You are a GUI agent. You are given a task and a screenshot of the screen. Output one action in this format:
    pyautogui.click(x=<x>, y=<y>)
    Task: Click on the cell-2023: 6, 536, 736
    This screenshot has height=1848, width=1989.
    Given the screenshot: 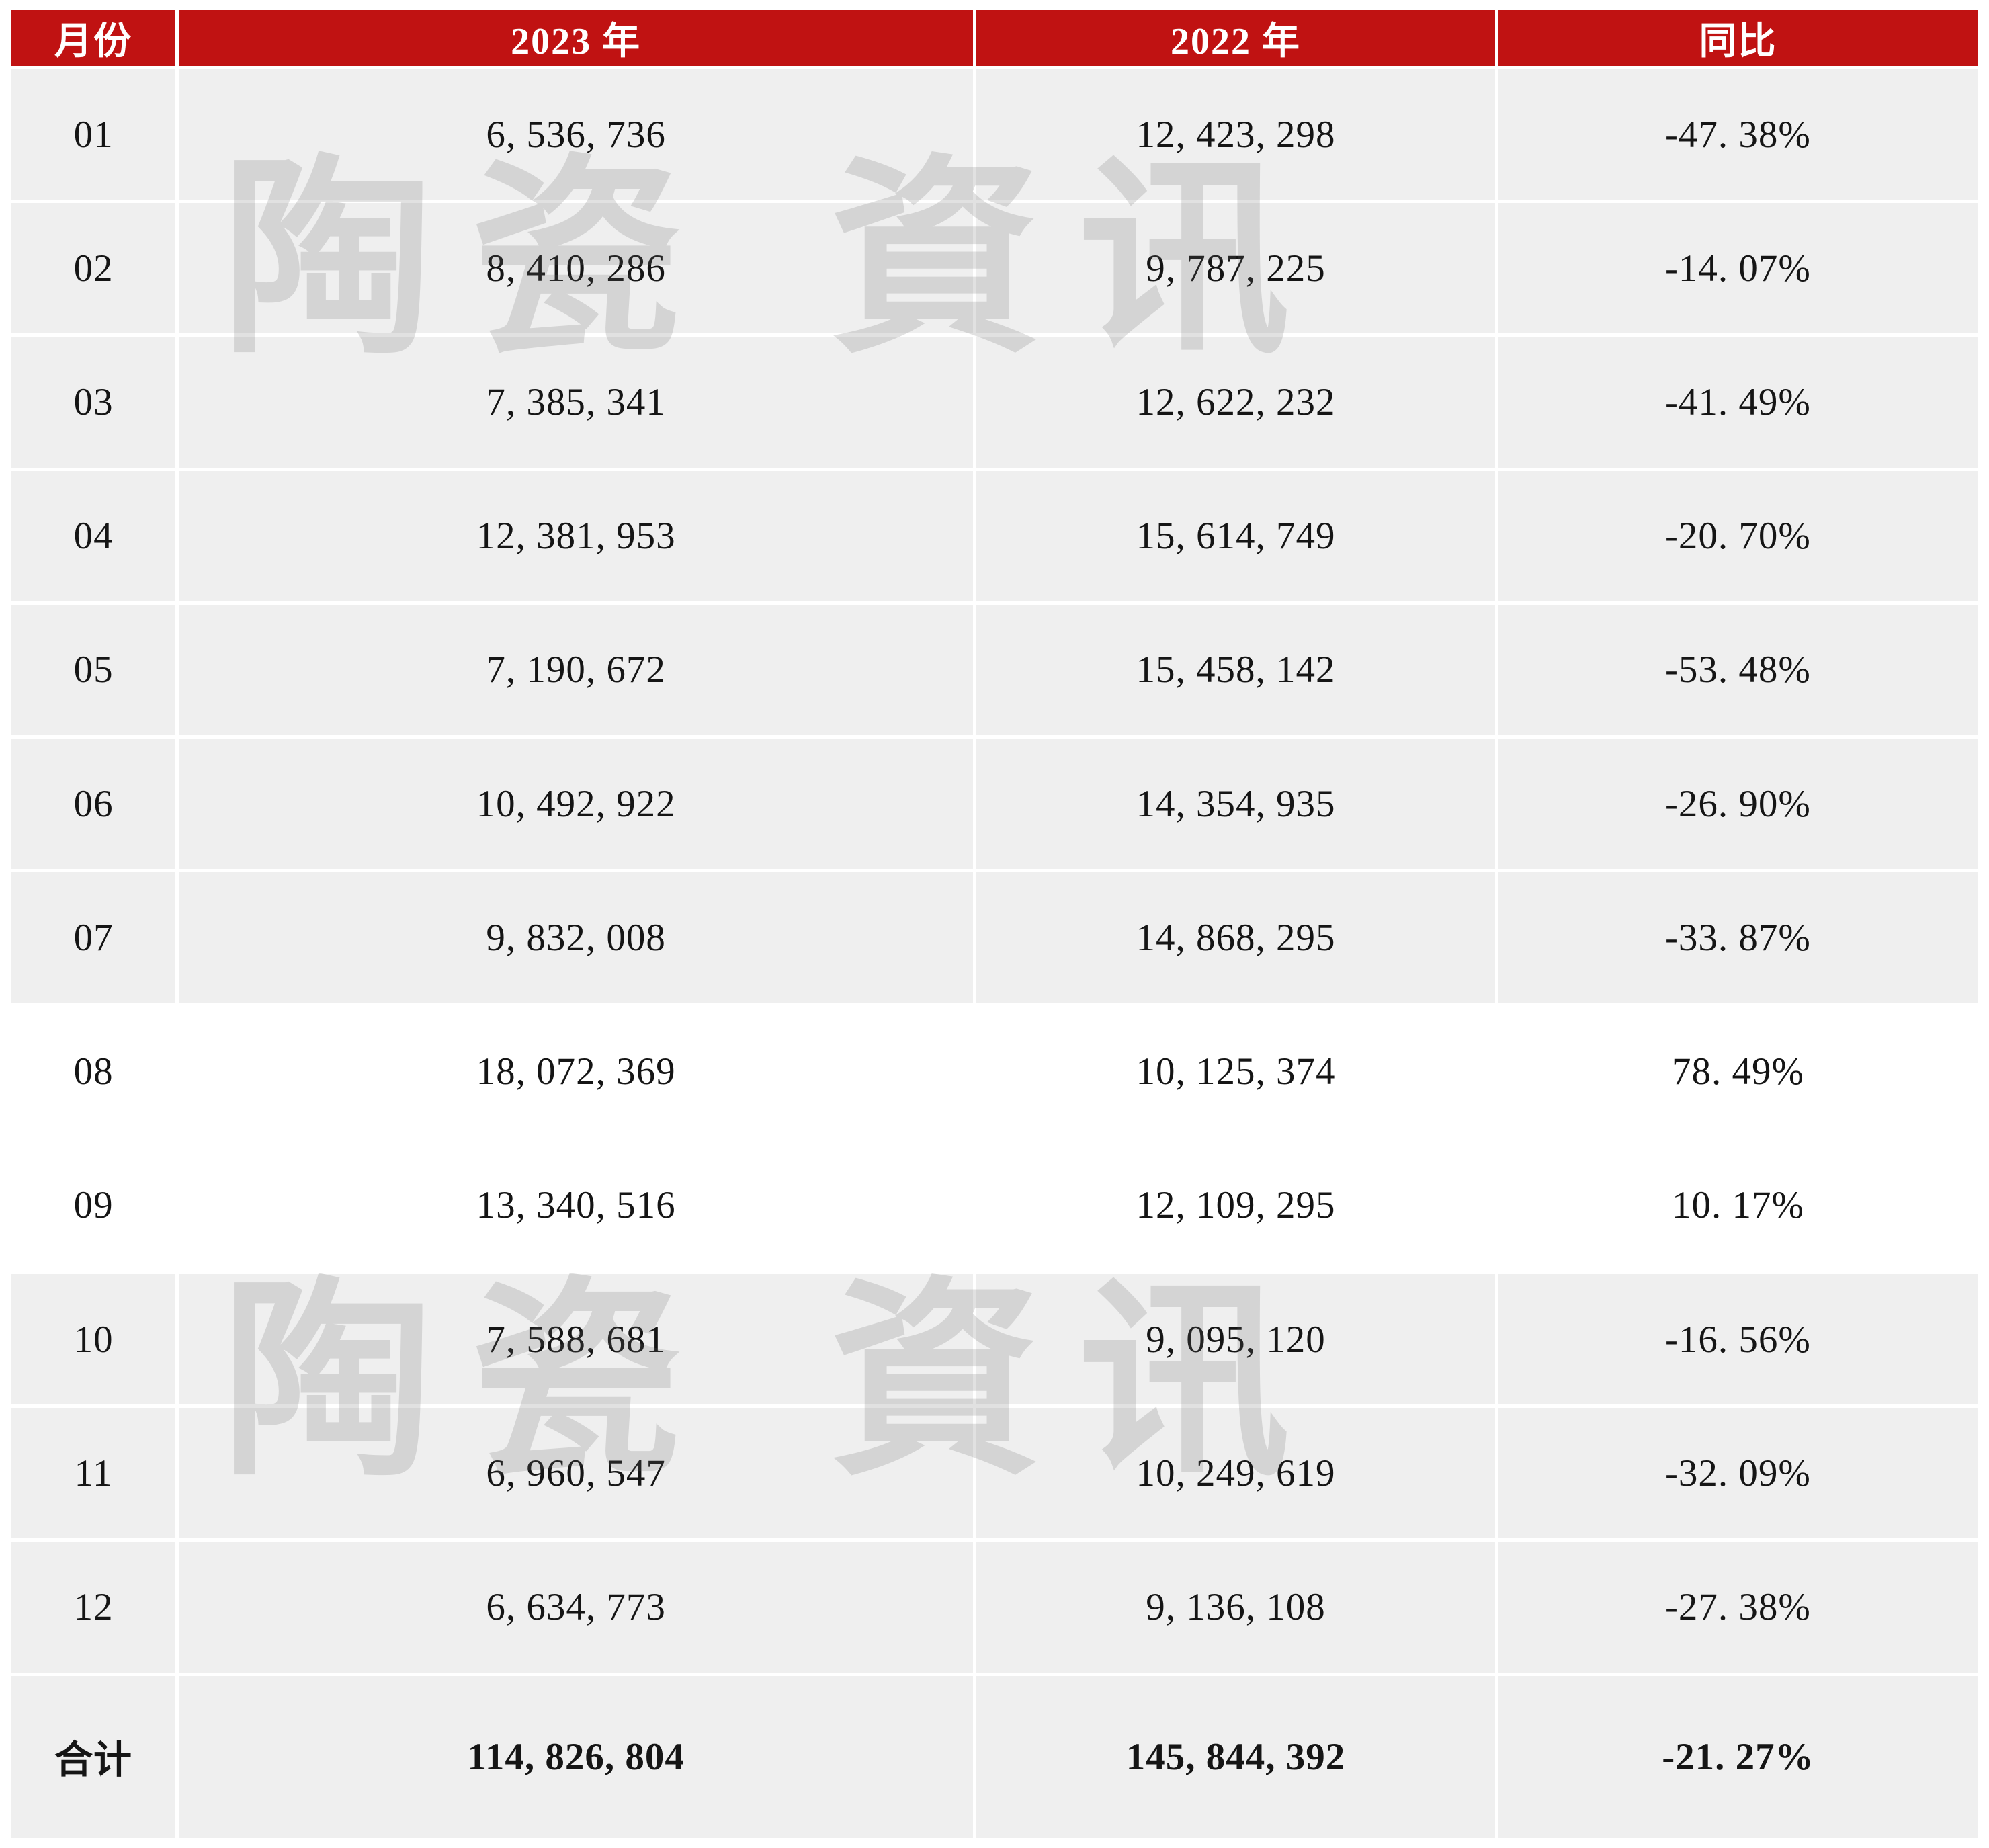 What is the action you would take?
    pyautogui.click(x=576, y=134)
    